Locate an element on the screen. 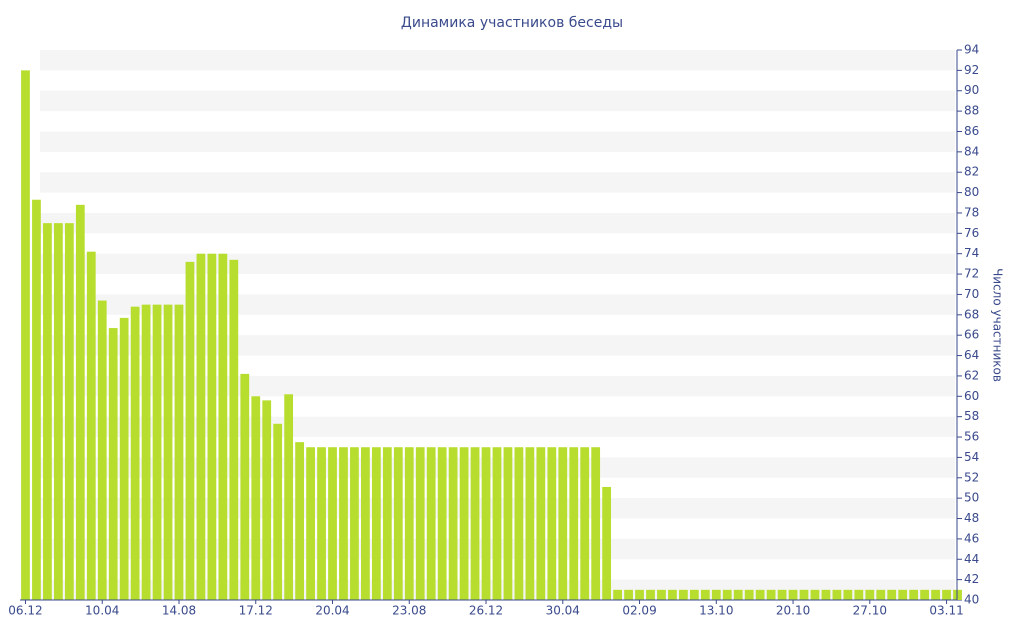 The height and width of the screenshot is (640, 1024). y-tick-label: 82 is located at coordinates (971, 172).